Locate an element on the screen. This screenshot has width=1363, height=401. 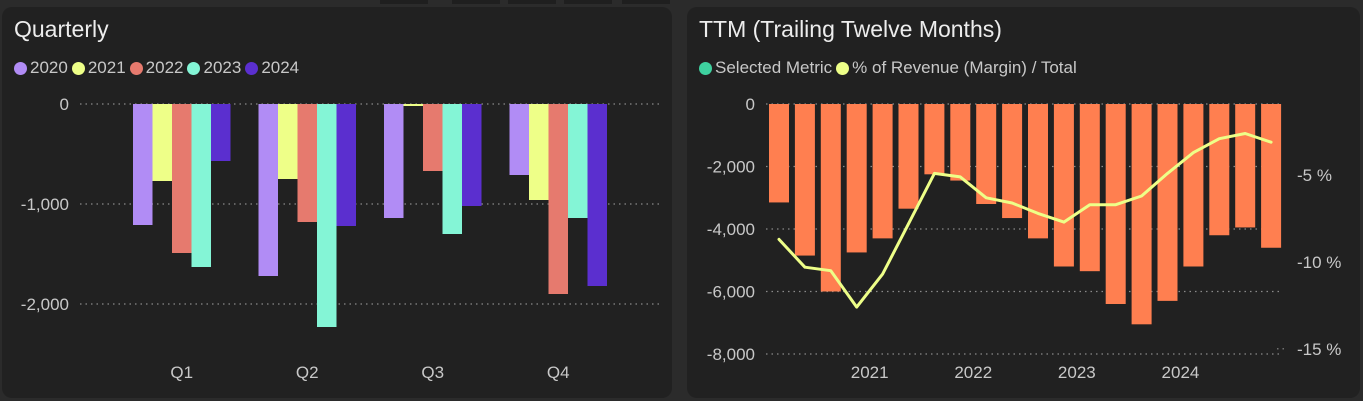
legend-label: 2022 is located at coordinates (164, 67).